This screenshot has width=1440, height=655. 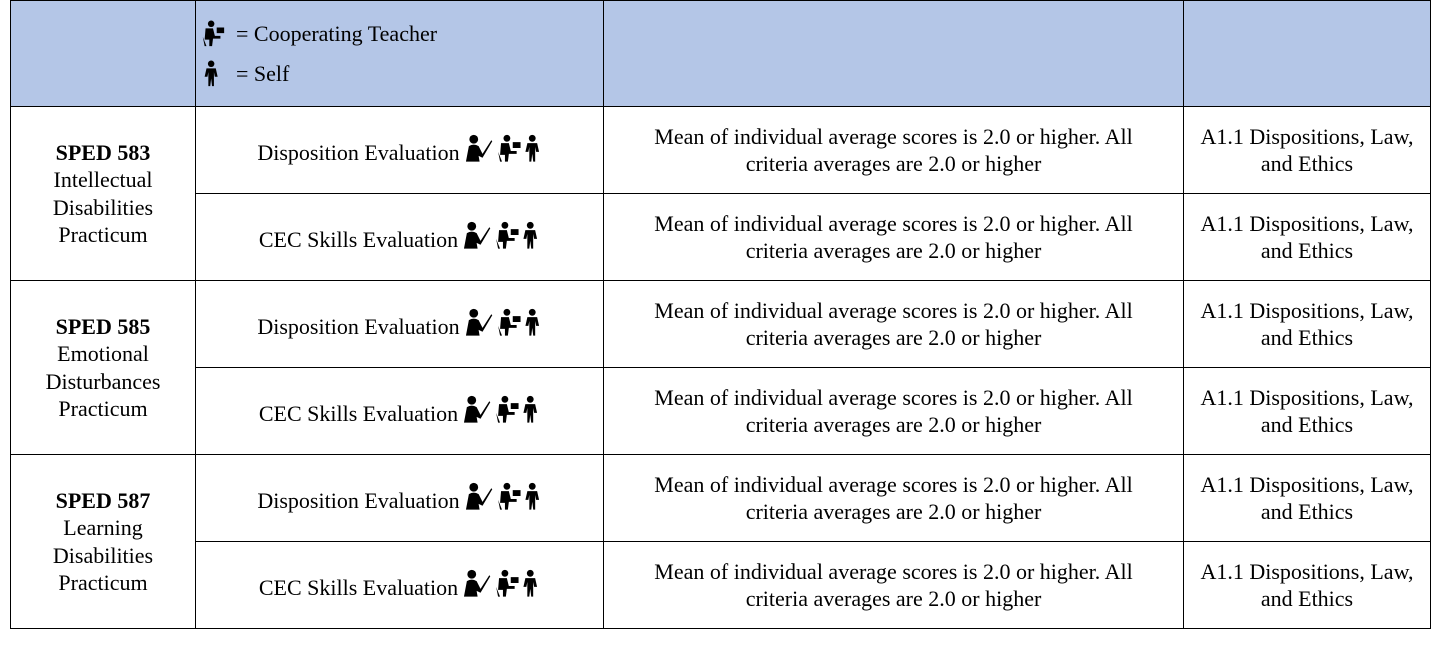 What do you see at coordinates (211, 73) in the screenshot?
I see `self-icon` at bounding box center [211, 73].